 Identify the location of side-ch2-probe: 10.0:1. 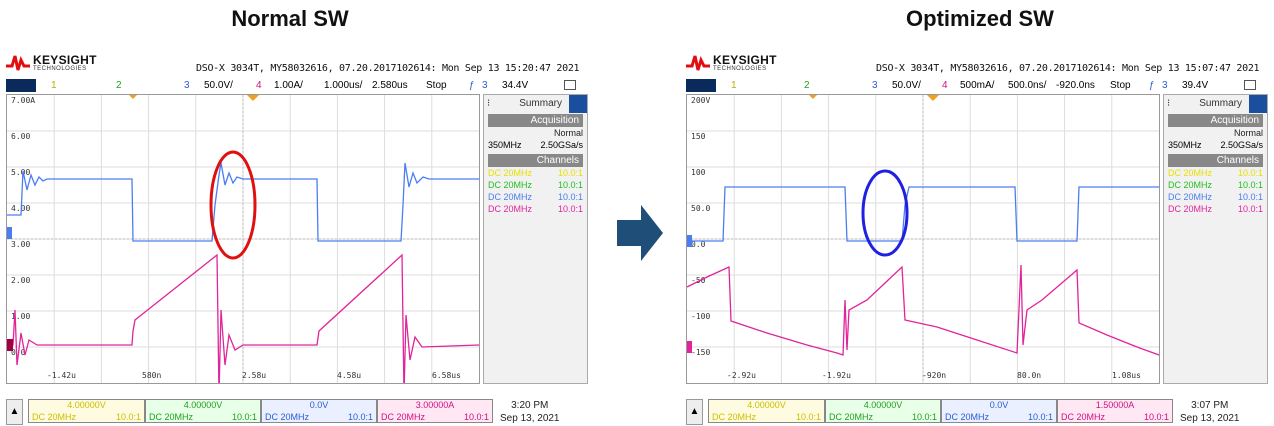
(1250, 185).